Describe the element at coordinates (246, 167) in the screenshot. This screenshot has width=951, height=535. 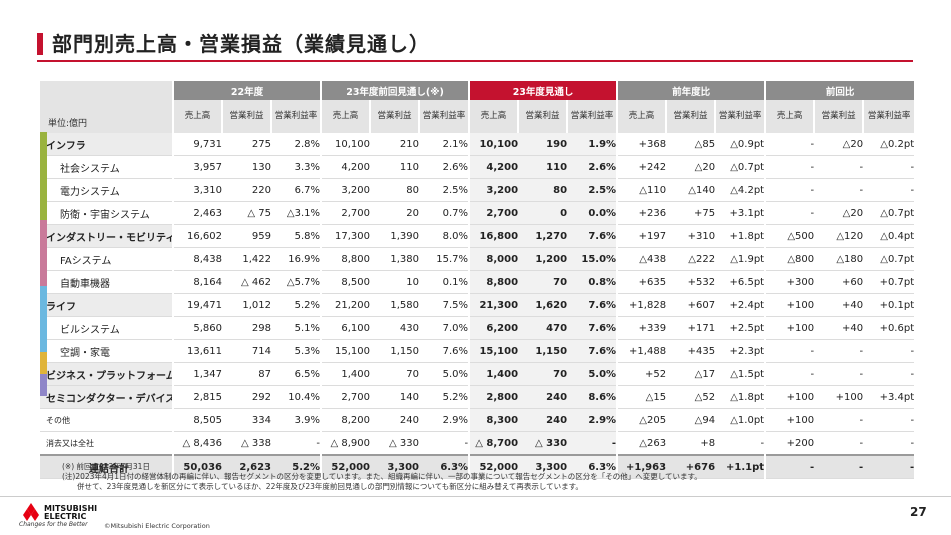
I see `table-cell: 130` at that location.